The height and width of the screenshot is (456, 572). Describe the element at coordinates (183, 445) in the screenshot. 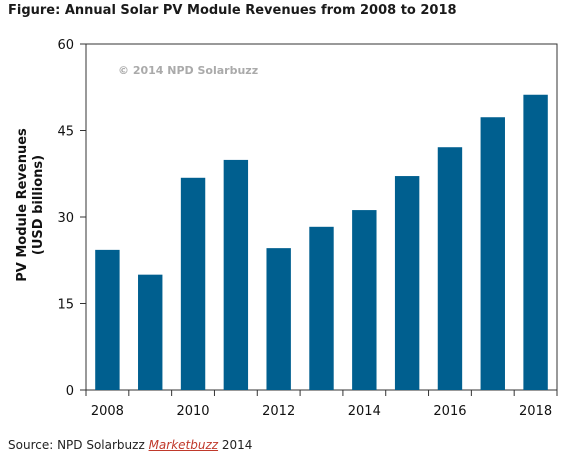

I see `source-link: Marketbuzz` at that location.